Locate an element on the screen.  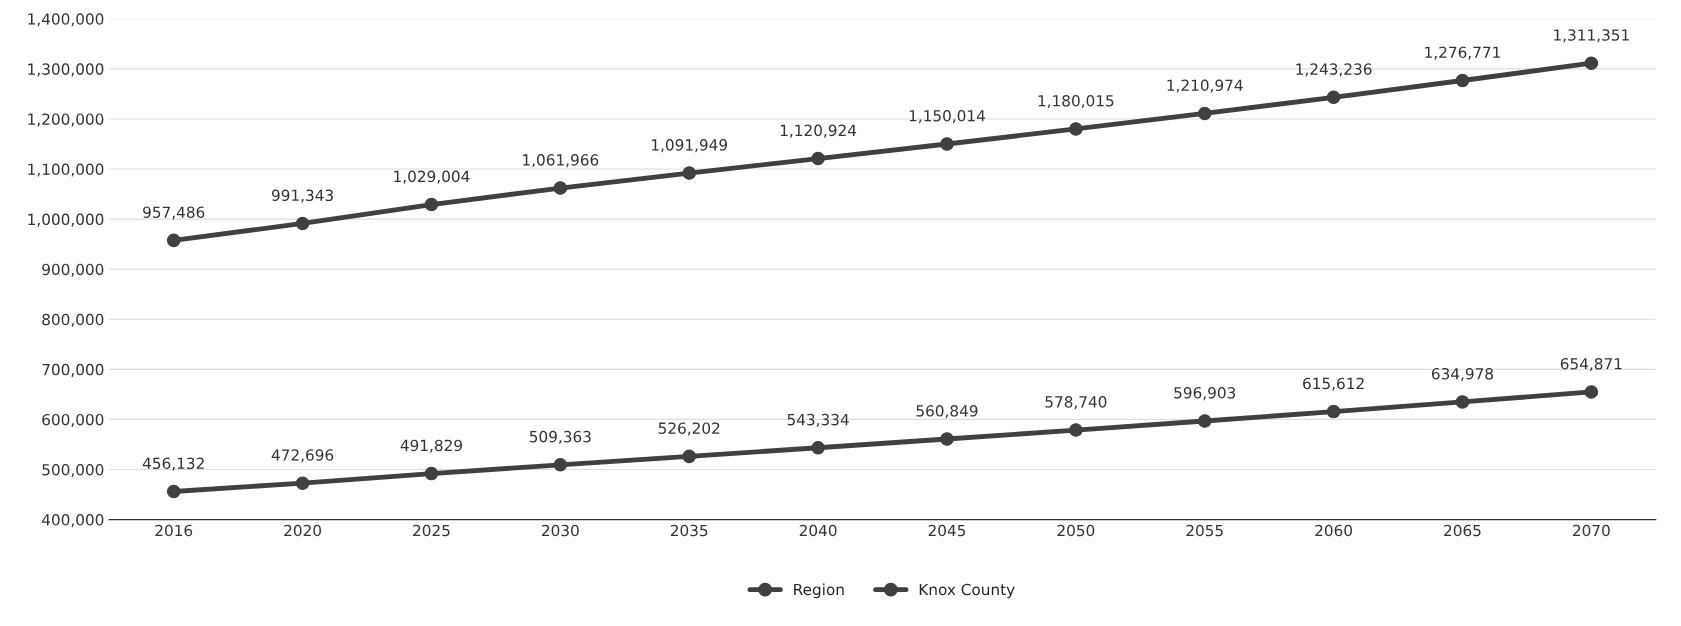
y-tick-label: 700,000 is located at coordinates (73, 370).